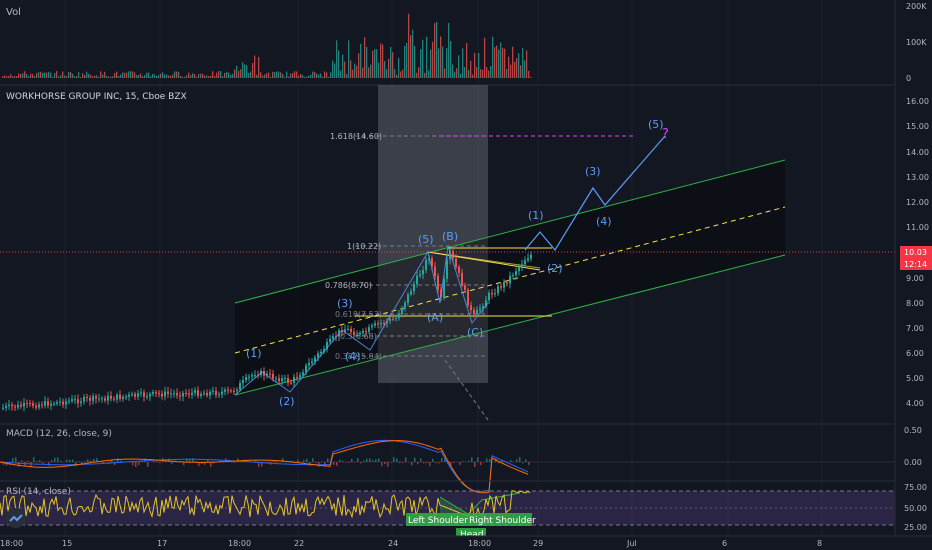 This screenshot has height=550, width=932. What do you see at coordinates (913, 462) in the screenshot?
I see `macd-axis-tick: 0.00` at bounding box center [913, 462].